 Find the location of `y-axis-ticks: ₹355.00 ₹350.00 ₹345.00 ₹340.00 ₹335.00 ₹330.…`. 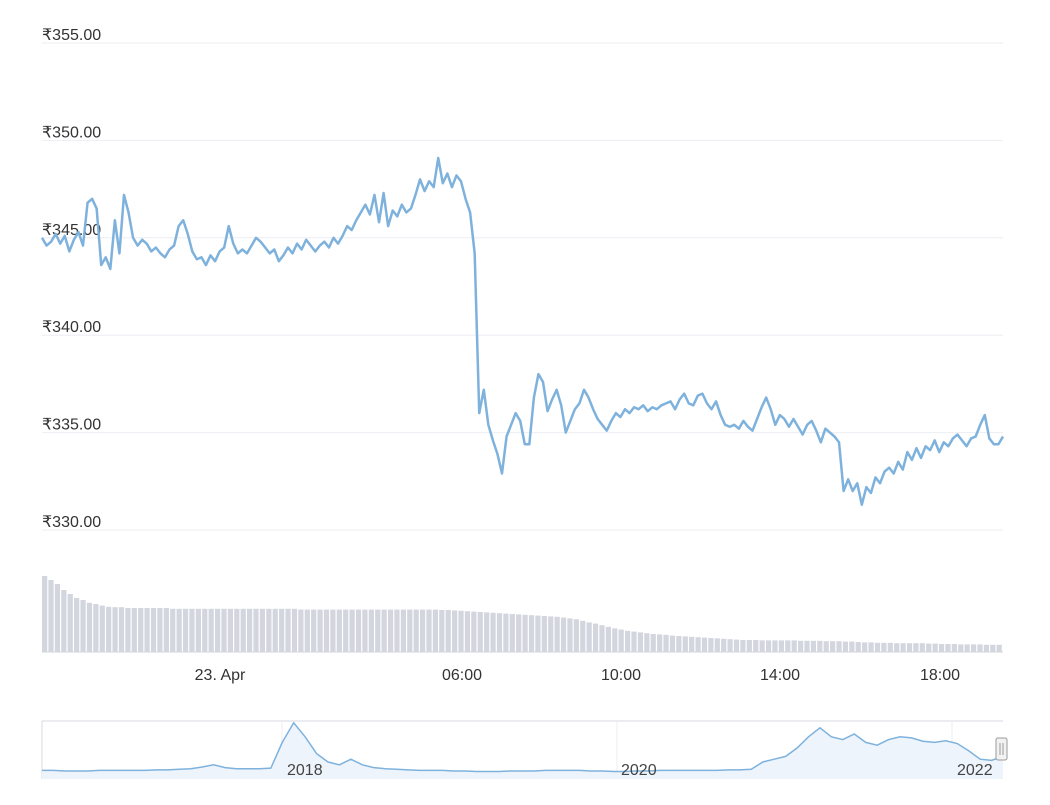

y-axis-ticks: ₹355.00 ₹350.00 ₹345.00 ₹340.00 ₹335.00 ₹330.… is located at coordinates (71, 279).